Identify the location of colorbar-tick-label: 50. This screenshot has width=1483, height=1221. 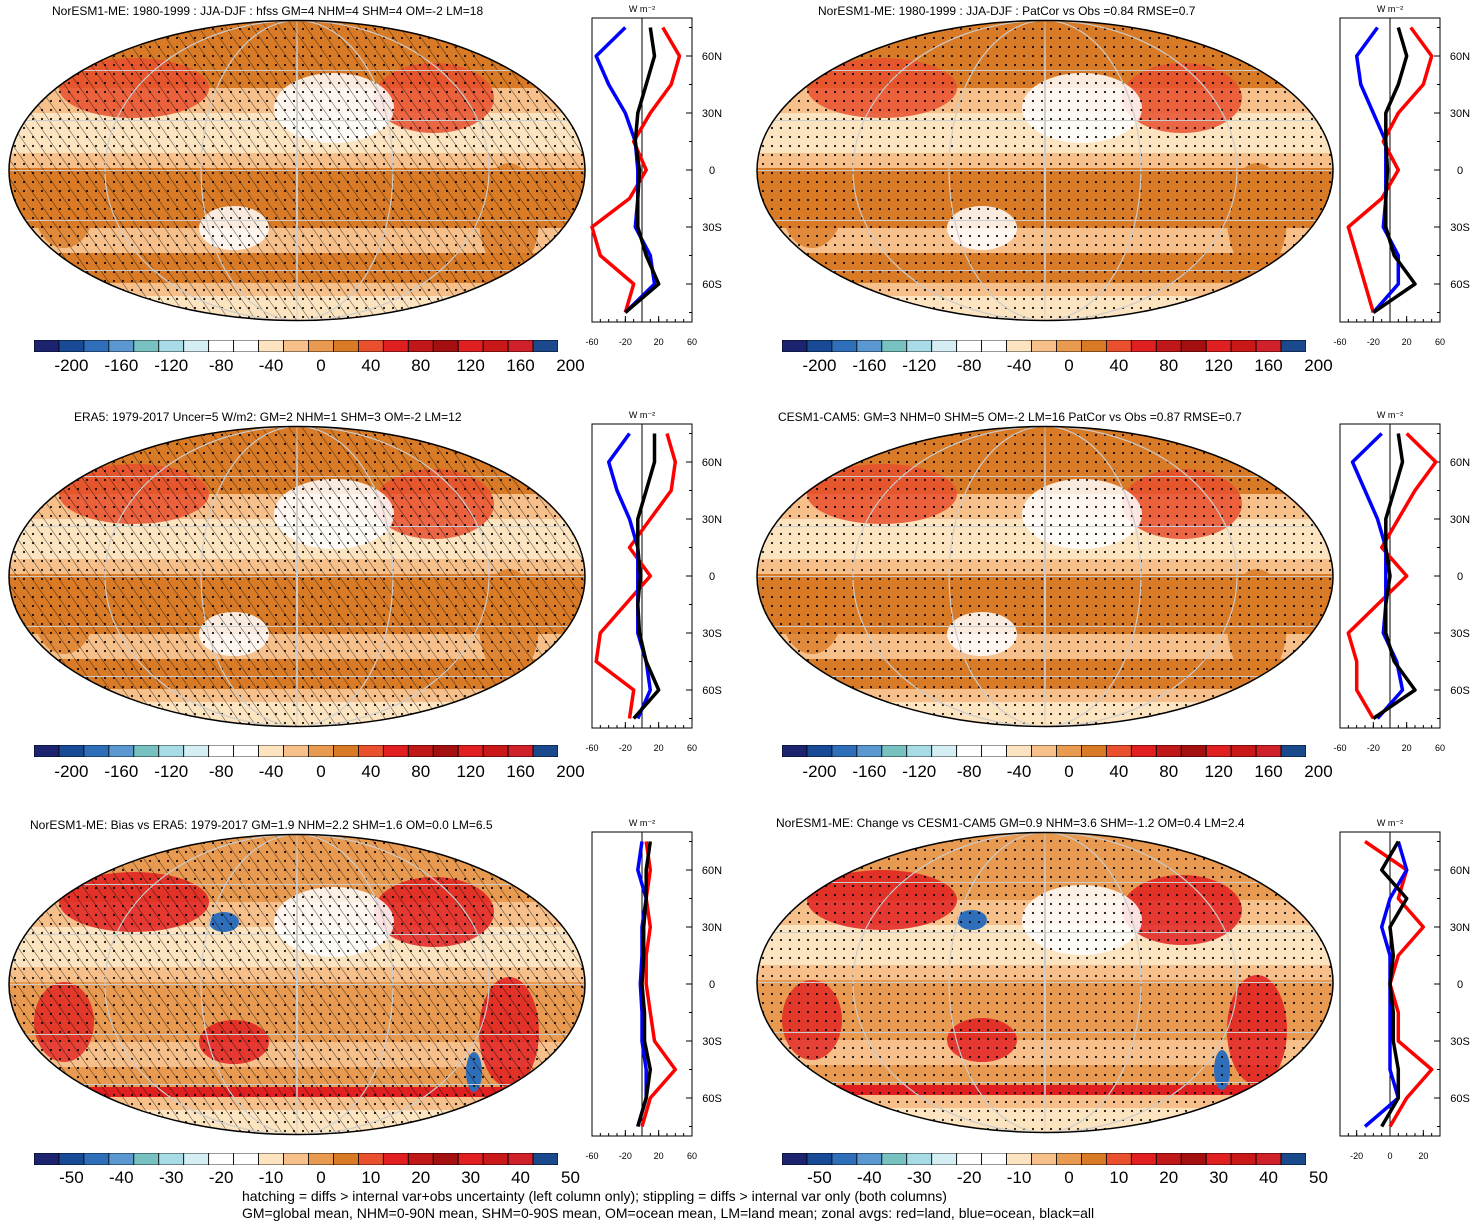
(570, 1177).